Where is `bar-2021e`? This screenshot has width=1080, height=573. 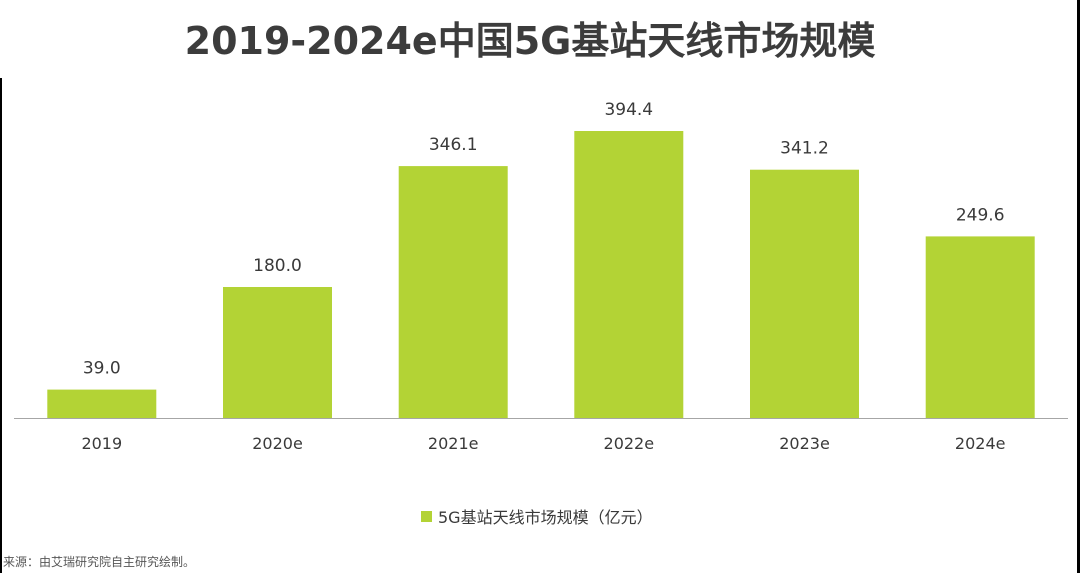
bar-2021e is located at coordinates (453, 292).